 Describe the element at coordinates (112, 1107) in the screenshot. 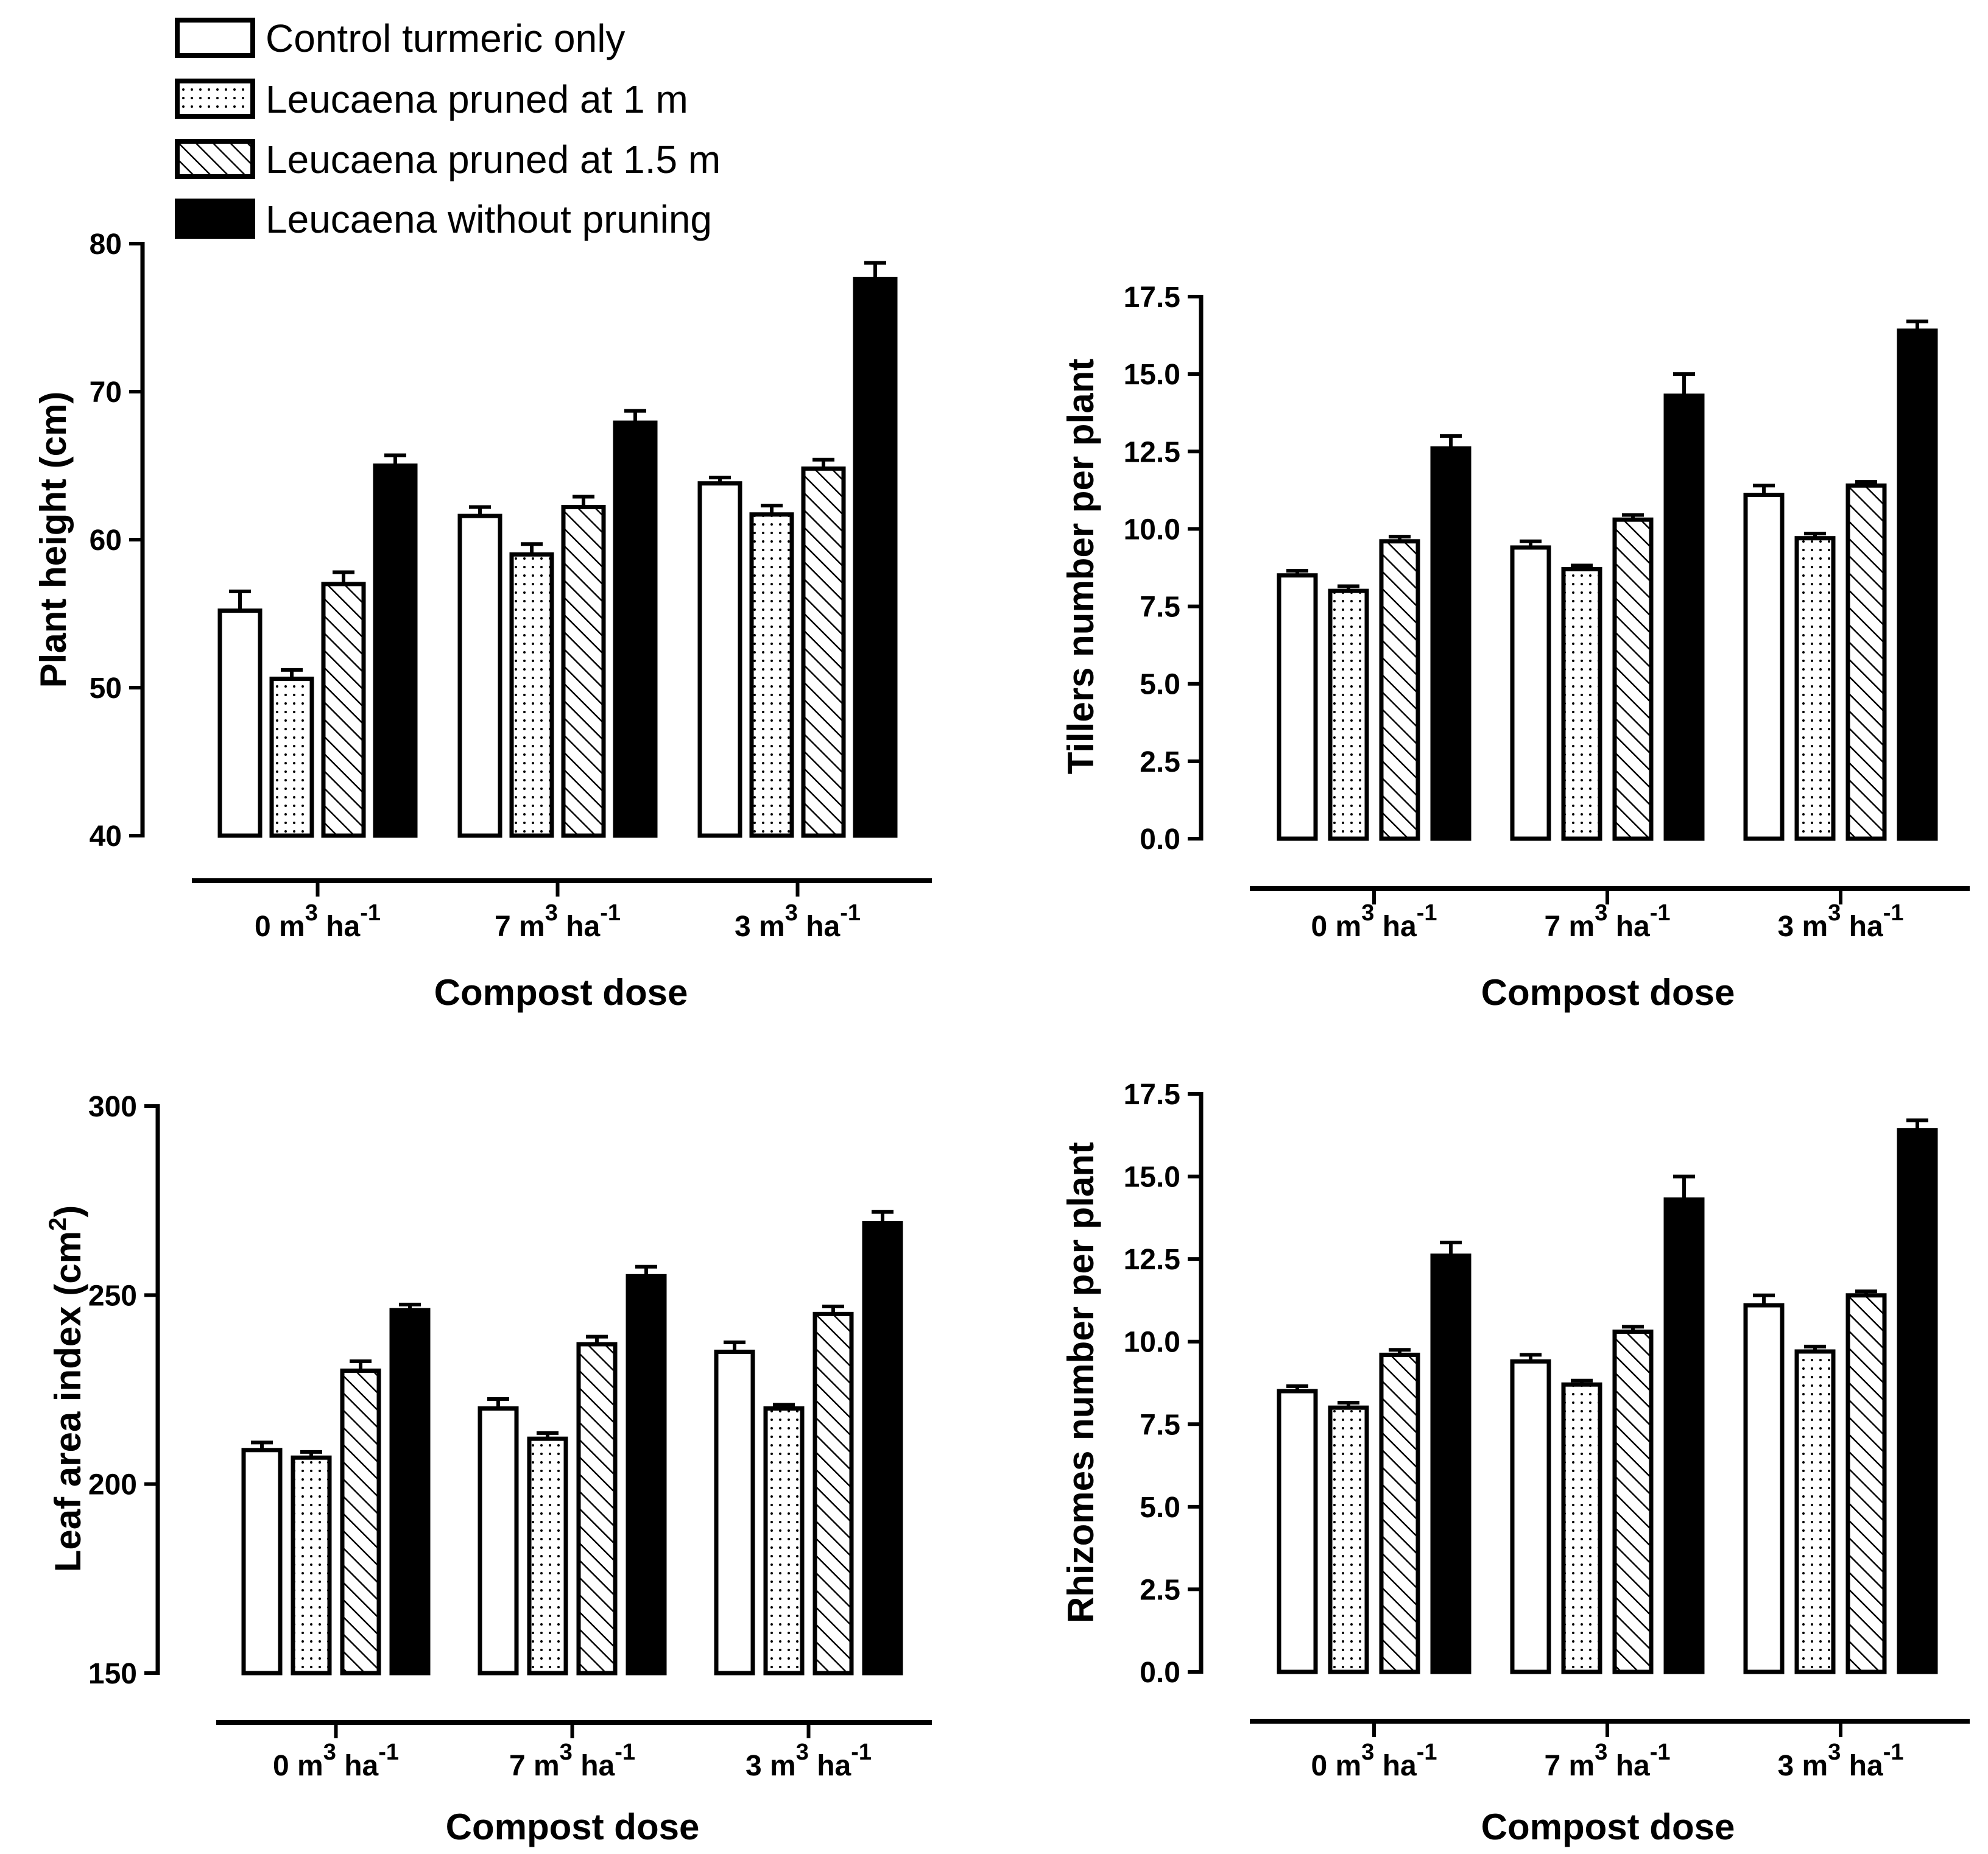

I see `y-tick-label: 300` at that location.